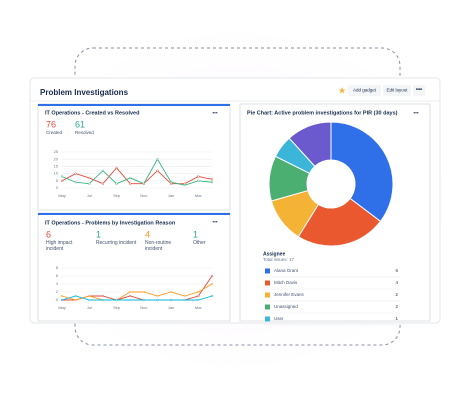 The height and width of the screenshot is (400, 474). What do you see at coordinates (396, 318) in the screenshot?
I see `legend-count: 1` at bounding box center [396, 318].